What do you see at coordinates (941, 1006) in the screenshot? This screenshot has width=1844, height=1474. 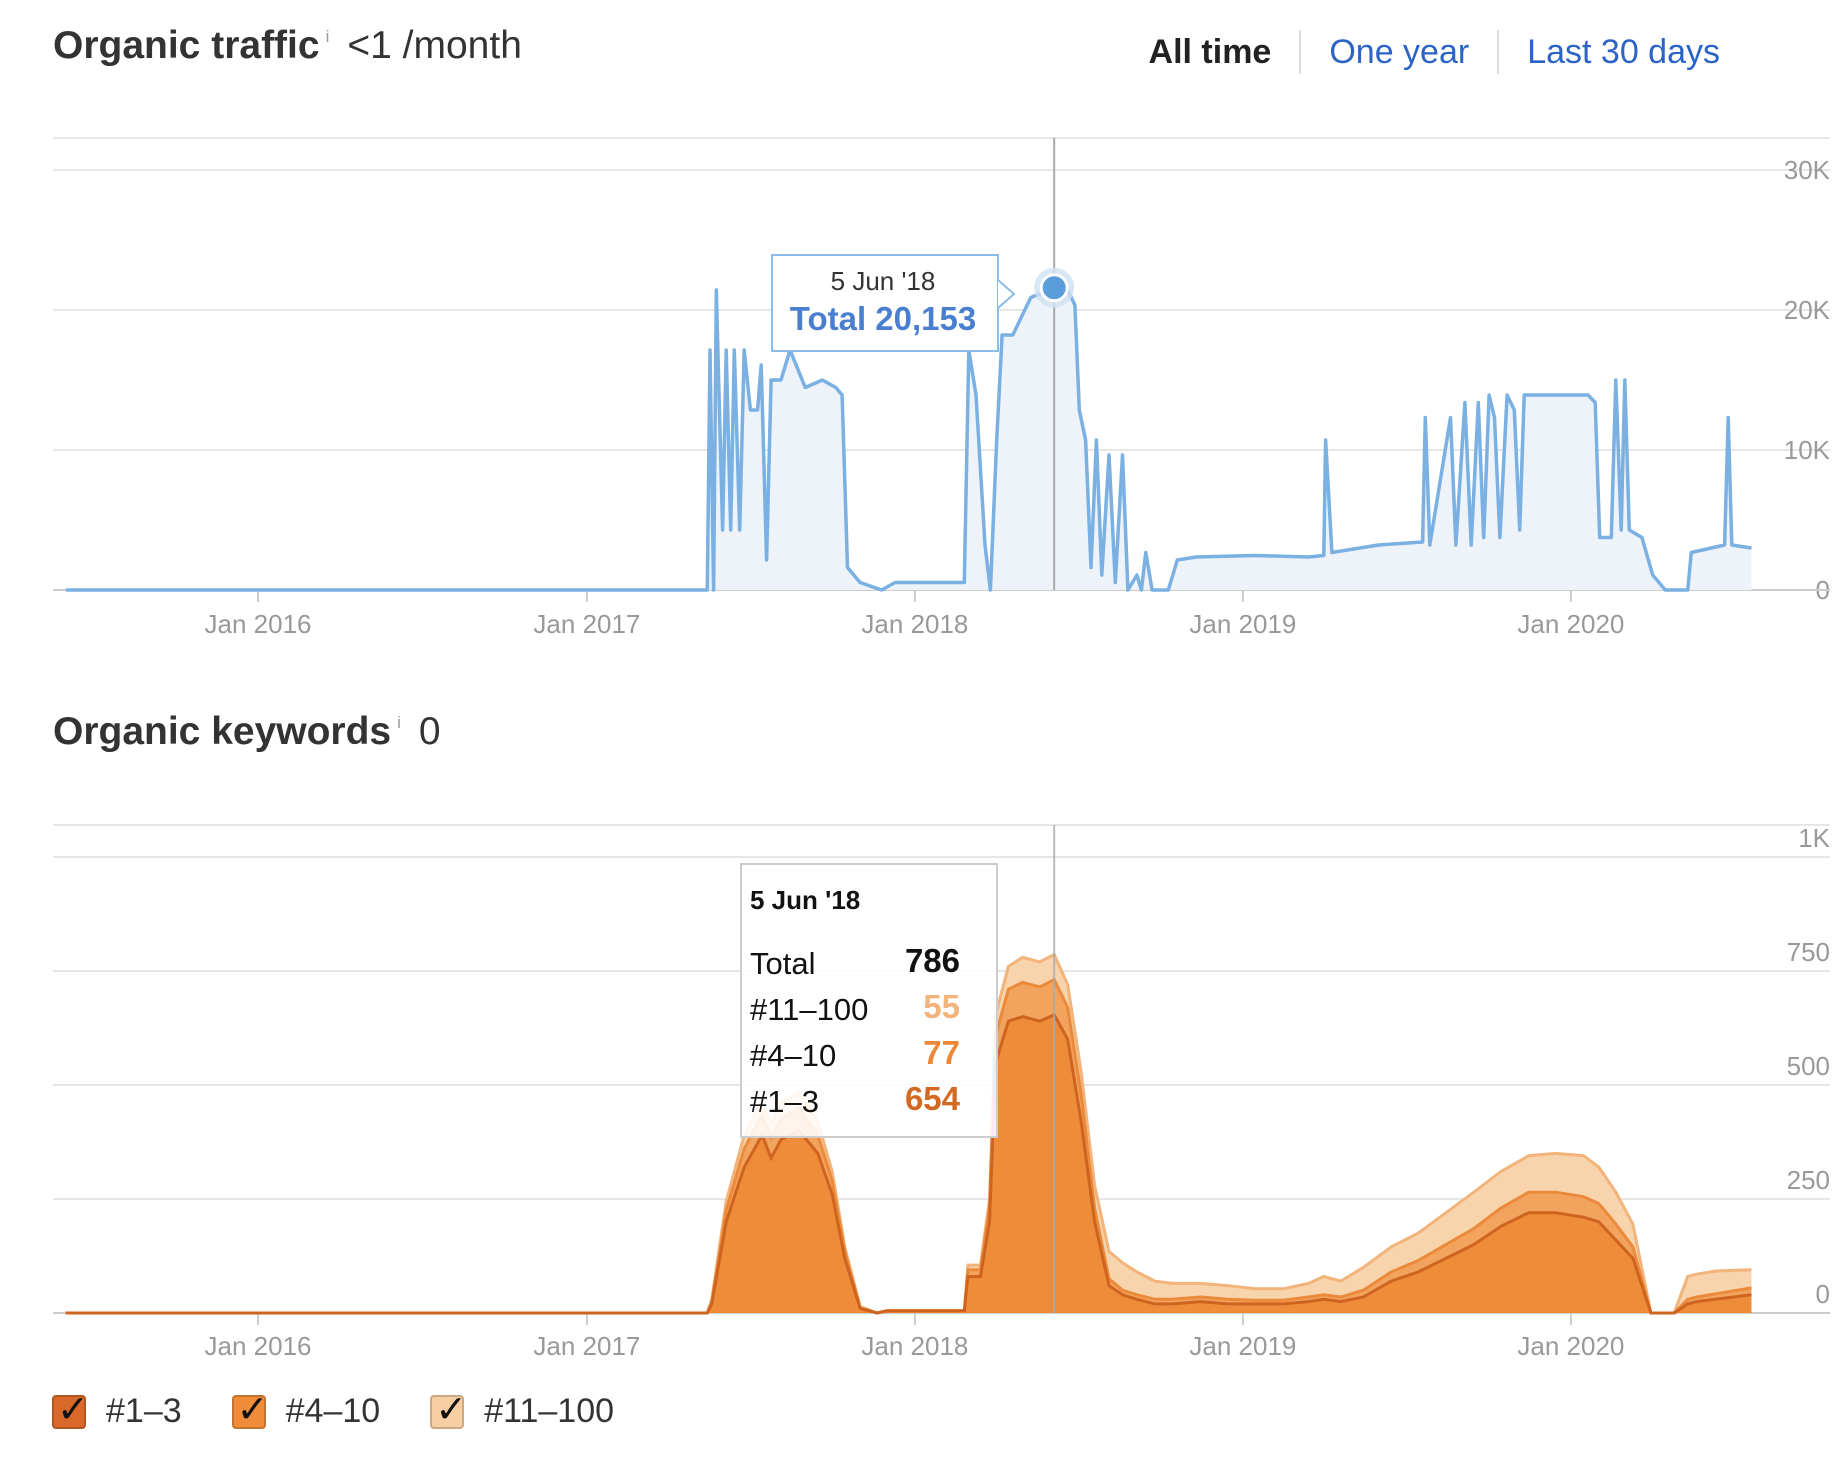 I see `keywords-tooltip-value: 55` at bounding box center [941, 1006].